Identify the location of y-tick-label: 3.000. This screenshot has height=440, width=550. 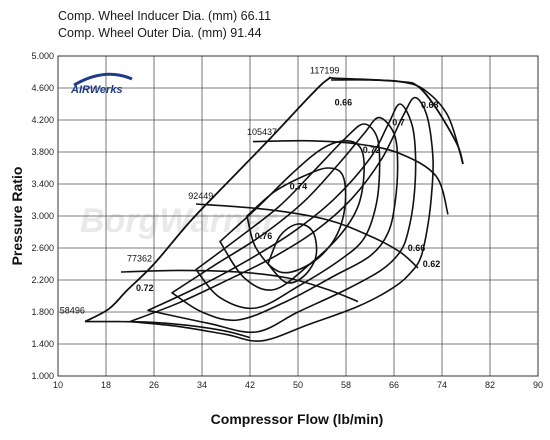
(42, 216).